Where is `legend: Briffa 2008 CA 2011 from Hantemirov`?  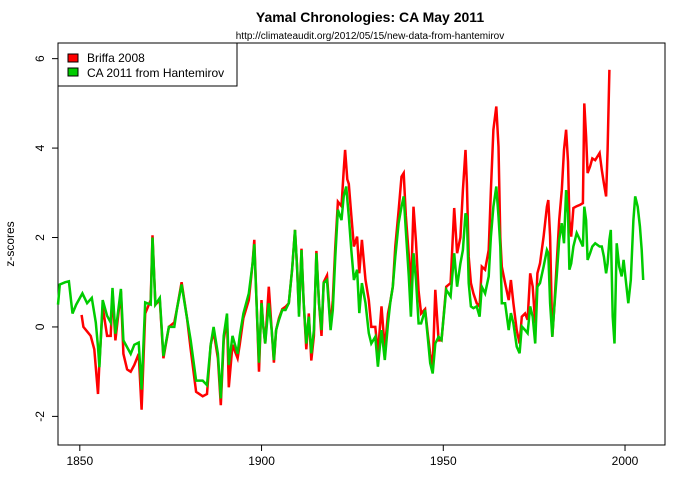 legend: Briffa 2008 CA 2011 from Hantemirov is located at coordinates (147, 64).